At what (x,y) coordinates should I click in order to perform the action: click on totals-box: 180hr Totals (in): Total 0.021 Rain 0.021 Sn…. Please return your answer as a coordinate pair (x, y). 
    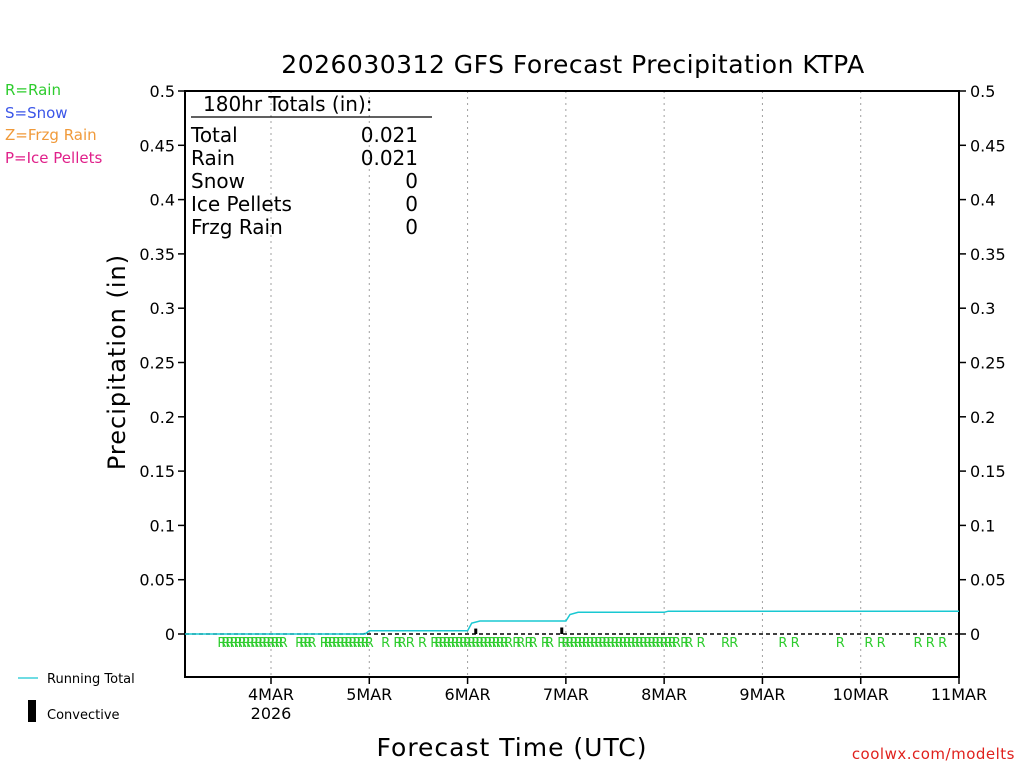
    Looking at the image, I should click on (311, 165).